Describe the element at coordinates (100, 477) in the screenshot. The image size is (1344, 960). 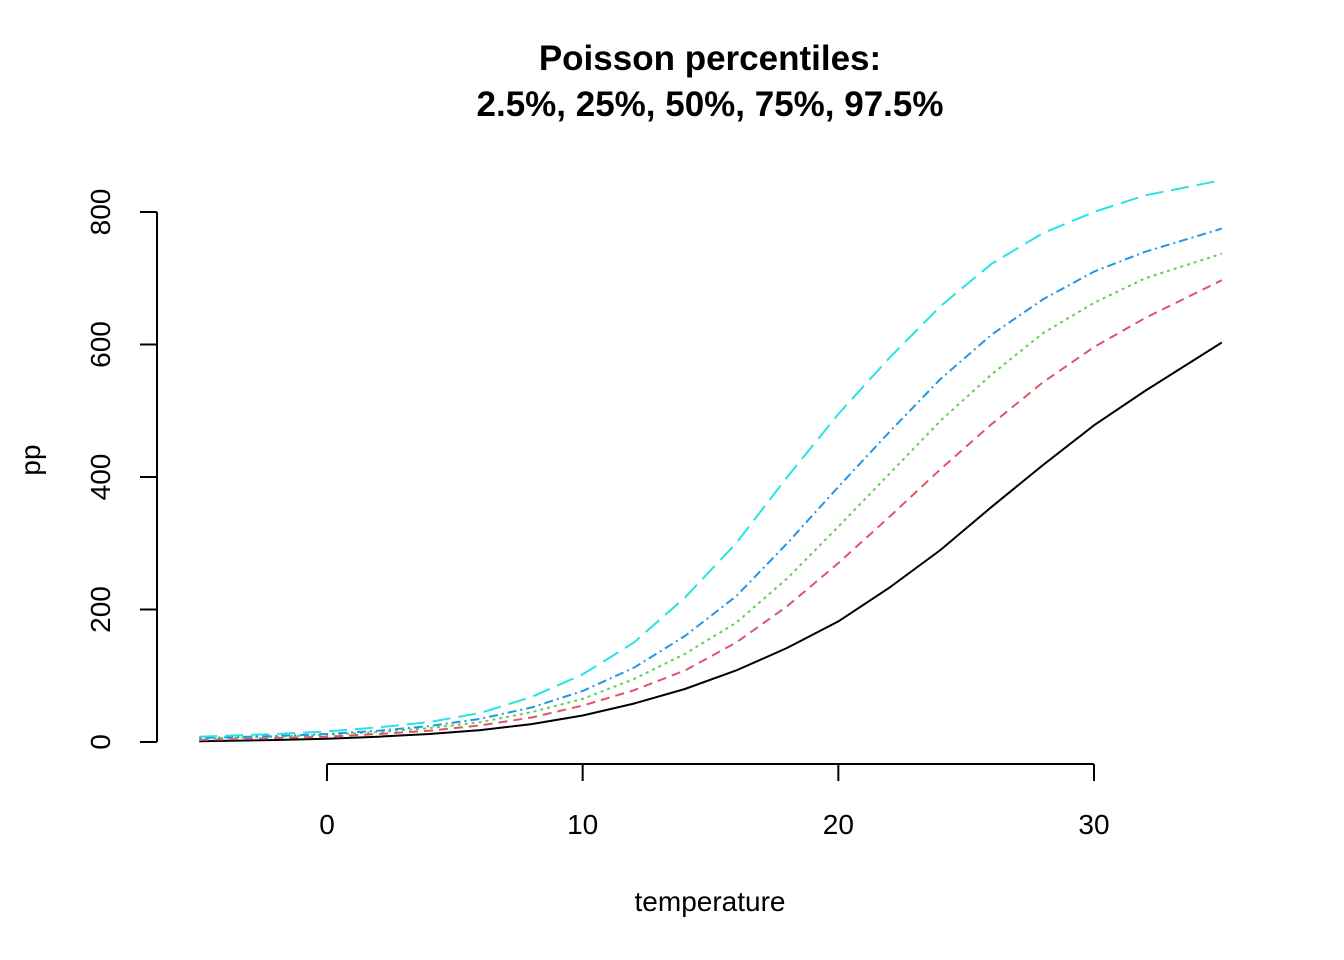
I see `y-tick-label: 400` at that location.